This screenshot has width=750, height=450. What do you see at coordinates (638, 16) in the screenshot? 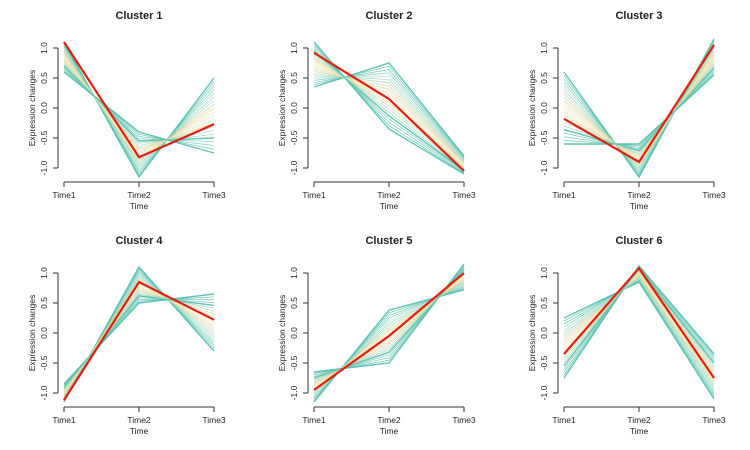
I see `panel-title: Cluster 3` at bounding box center [638, 16].